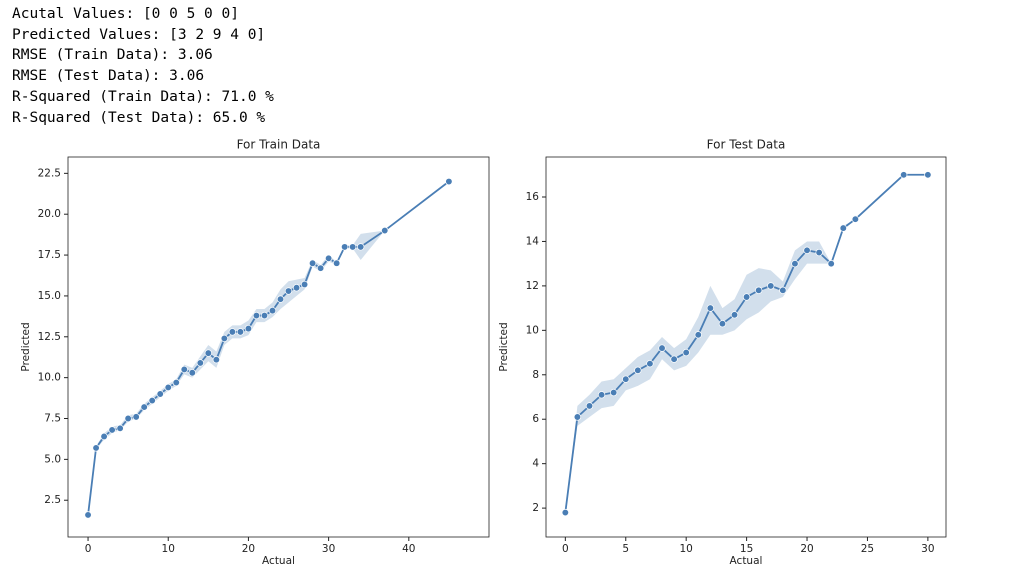 The height and width of the screenshot is (582, 1024). Describe the element at coordinates (535, 419) in the screenshot. I see `y-tick-label: 6` at that location.